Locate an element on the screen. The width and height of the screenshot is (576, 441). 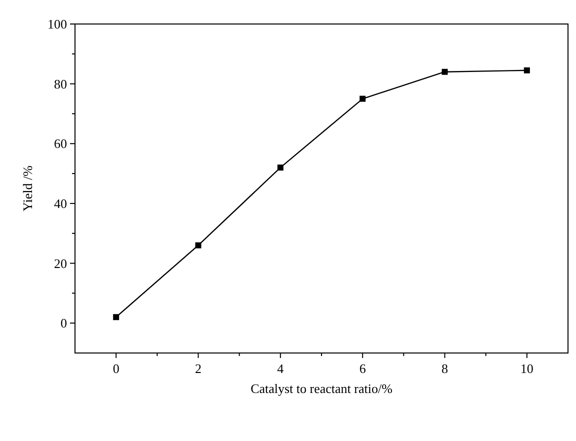
y-tick-label: 80 is located at coordinates (60, 84).